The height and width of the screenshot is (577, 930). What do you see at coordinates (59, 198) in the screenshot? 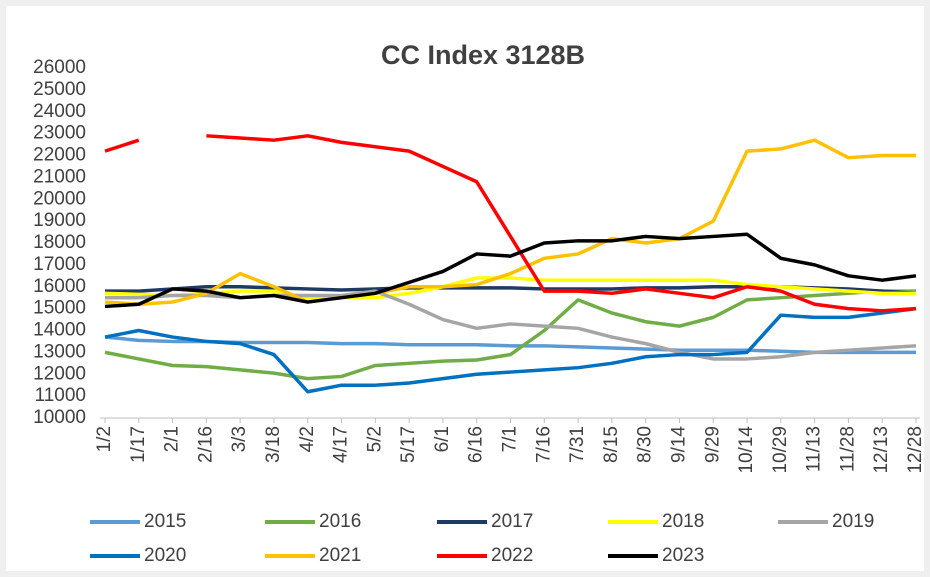
I see `y-tick-label: 20000` at bounding box center [59, 198].